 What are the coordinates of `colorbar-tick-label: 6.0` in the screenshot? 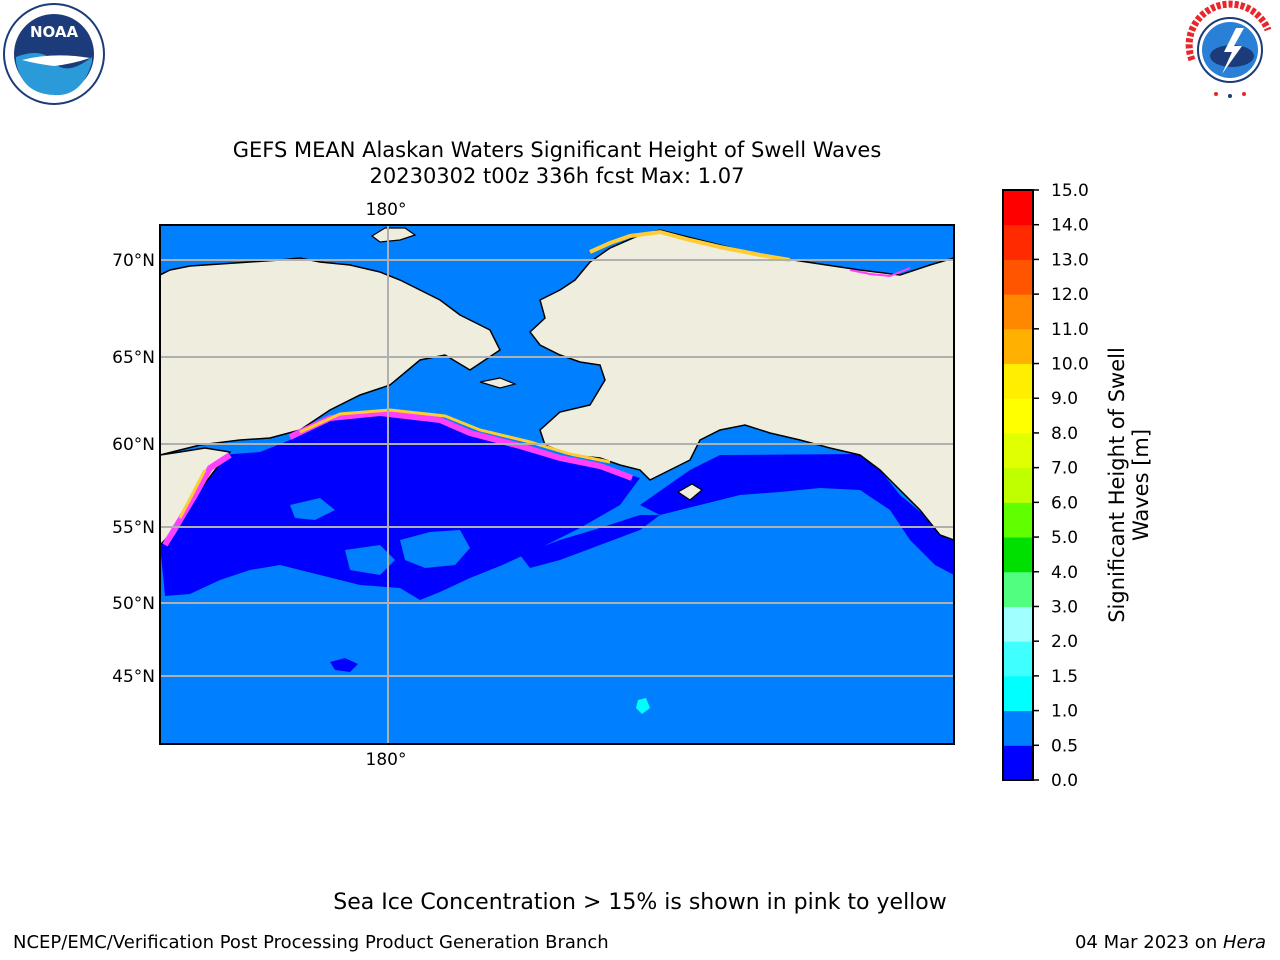 It's located at (1064, 503).